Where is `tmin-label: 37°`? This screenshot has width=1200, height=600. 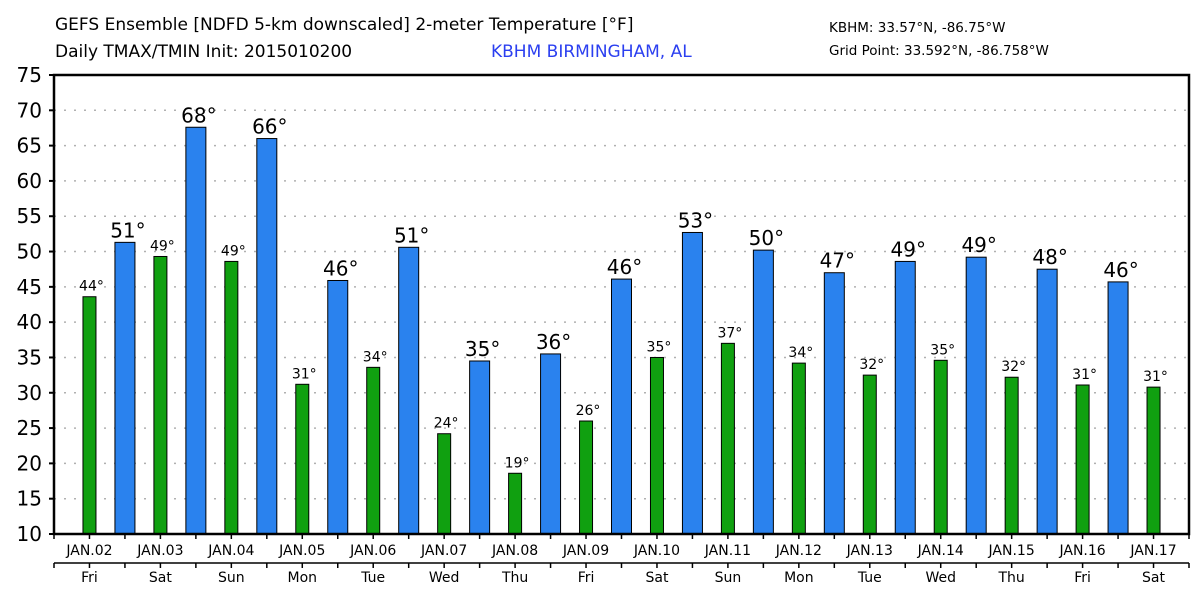 tmin-label: 37° is located at coordinates (729, 333).